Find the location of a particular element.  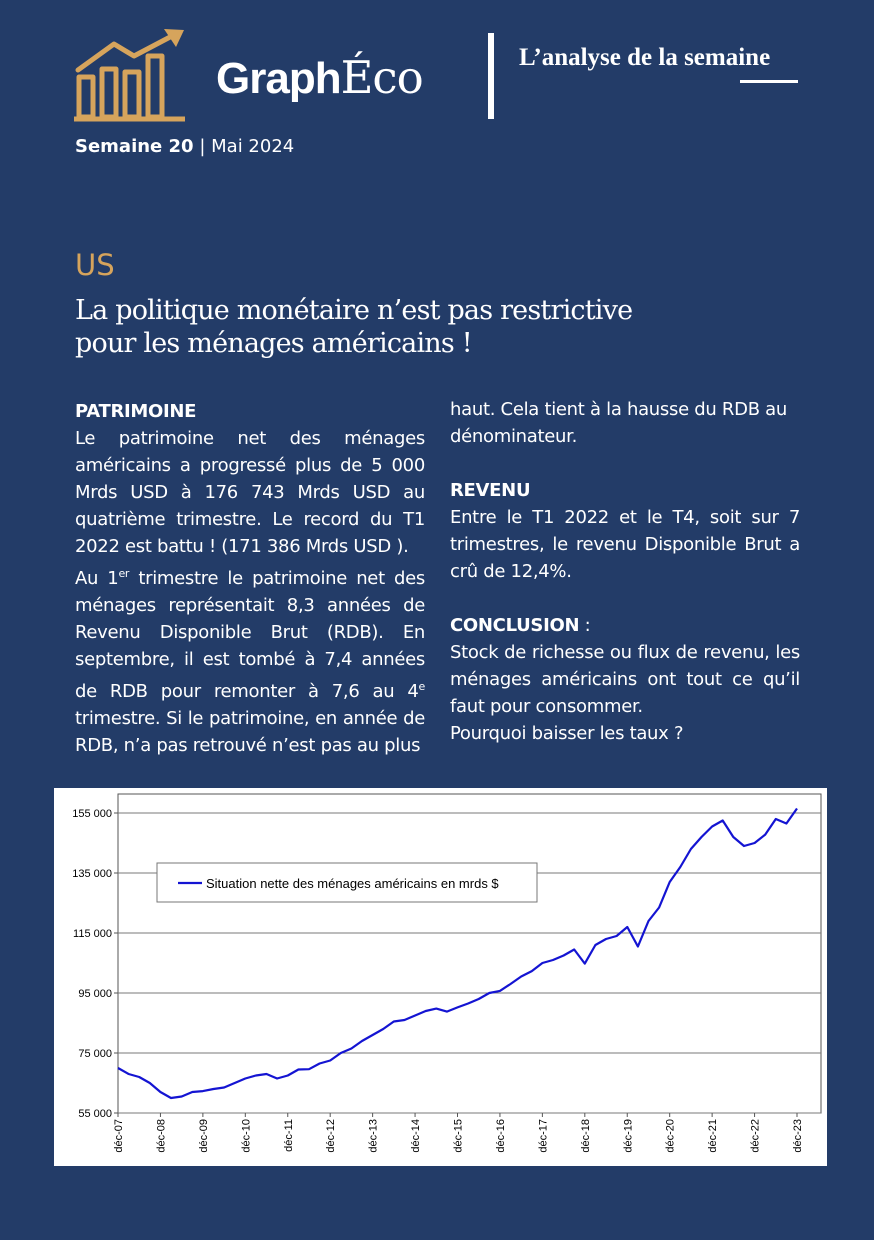

x-tick-label: déc-20 is located at coordinates (671, 1136).